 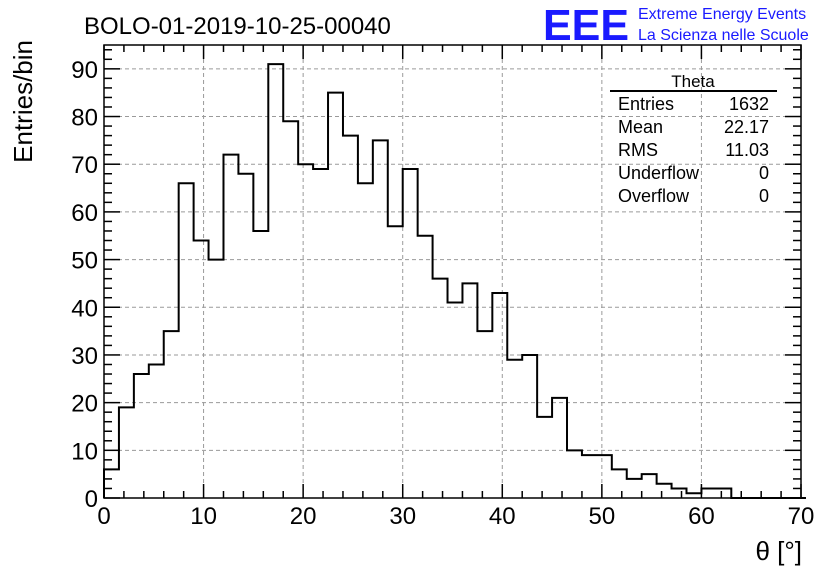 What do you see at coordinates (84, 356) in the screenshot?
I see `y-tick-label: 30` at bounding box center [84, 356].